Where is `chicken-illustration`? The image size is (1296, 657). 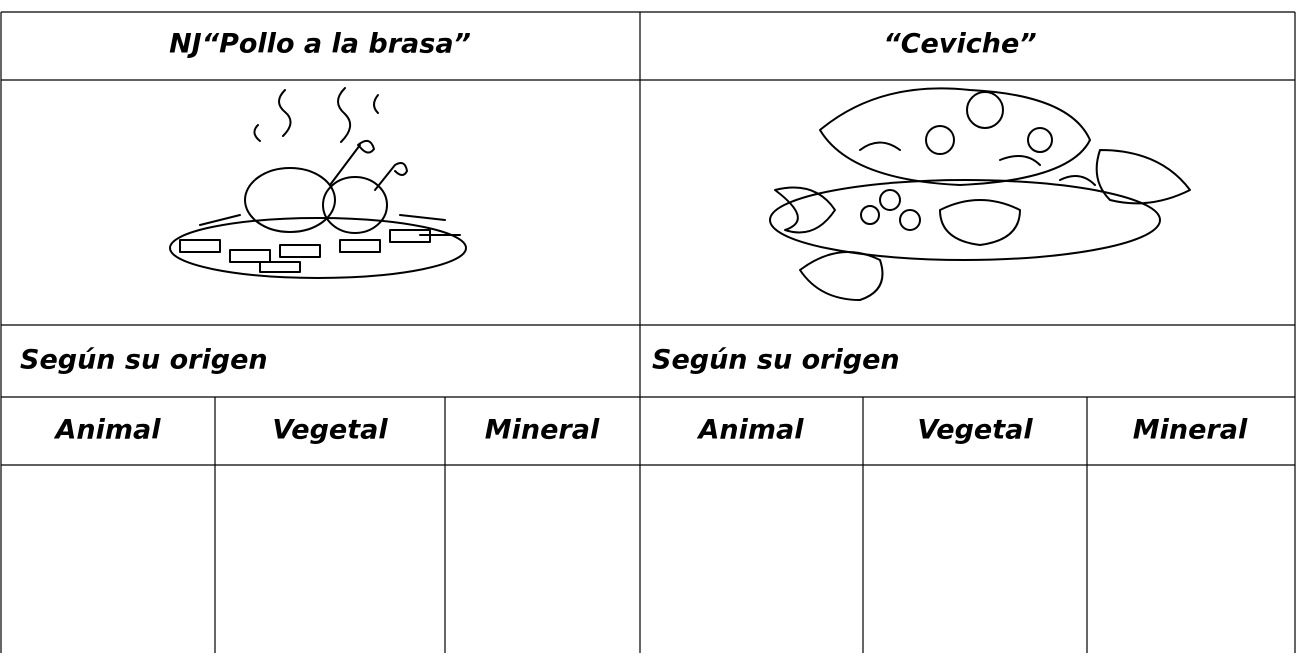
chicken-illustration is located at coordinates (318, 183).